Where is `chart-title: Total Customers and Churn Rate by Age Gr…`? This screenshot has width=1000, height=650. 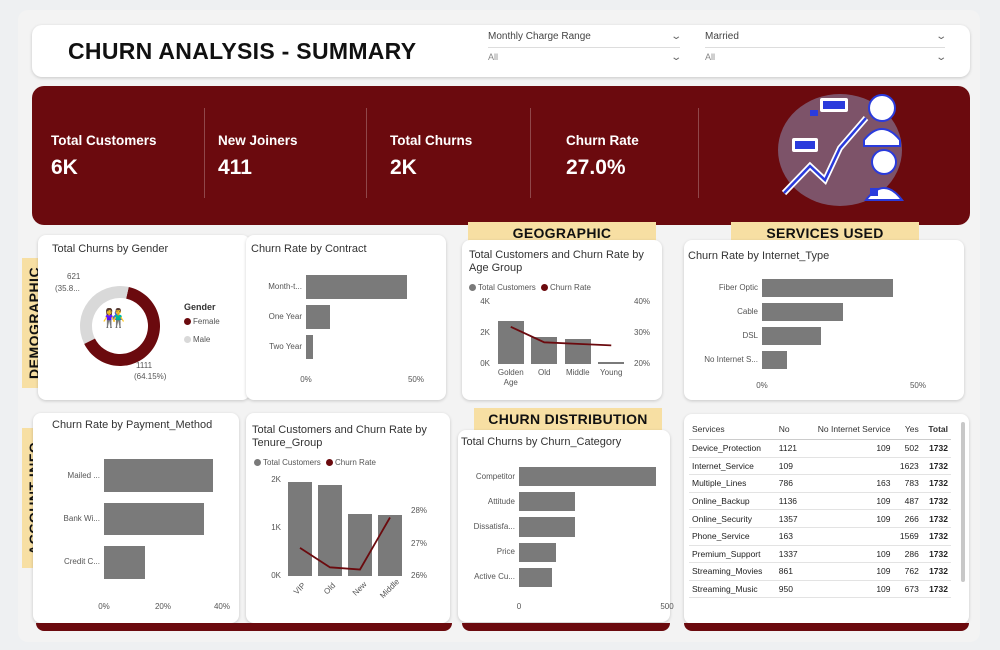
chart-title: Total Customers and Churn Rate by Age Gr… is located at coordinates (556, 261).